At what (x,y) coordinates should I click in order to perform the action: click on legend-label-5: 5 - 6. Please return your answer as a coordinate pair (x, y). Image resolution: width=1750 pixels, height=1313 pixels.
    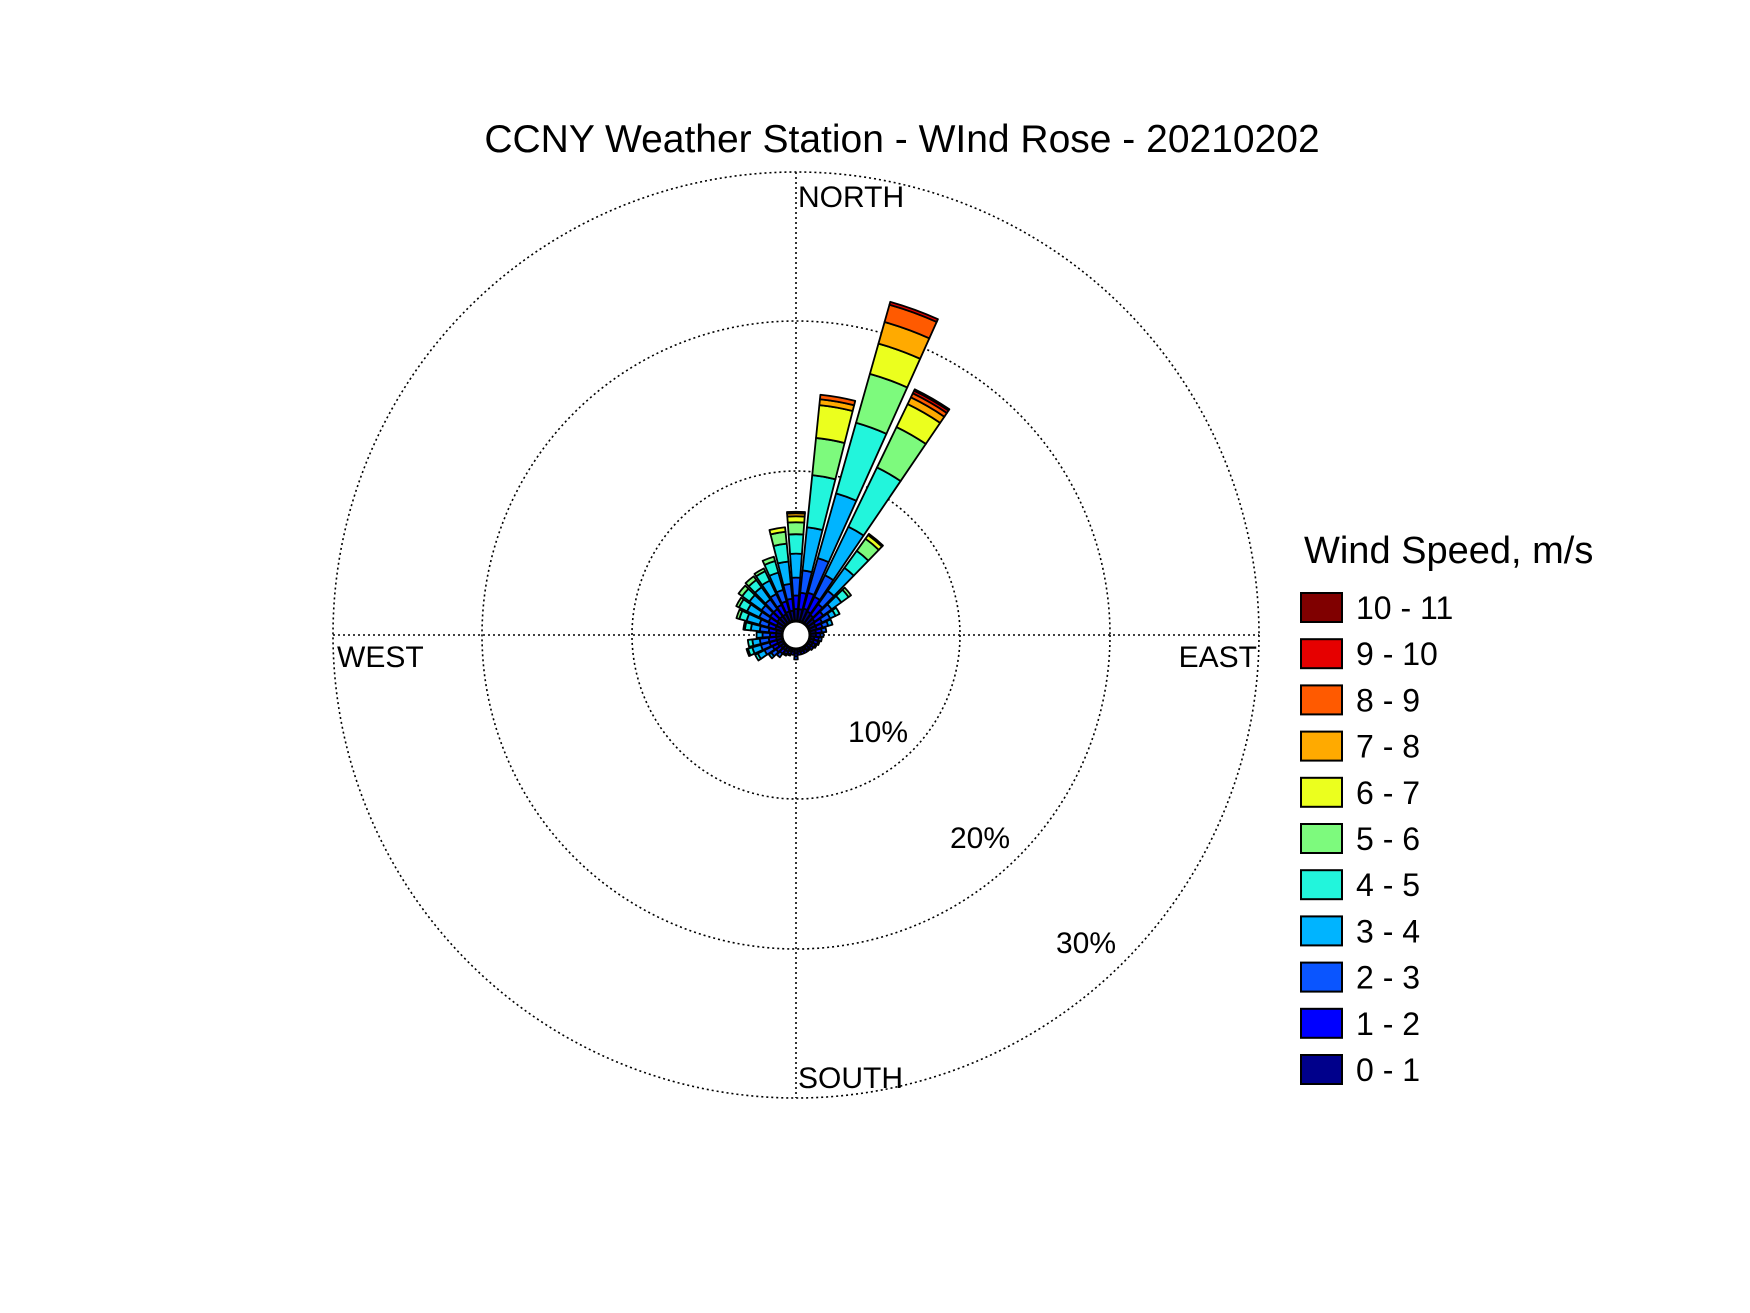
    Looking at the image, I should click on (1388, 839).